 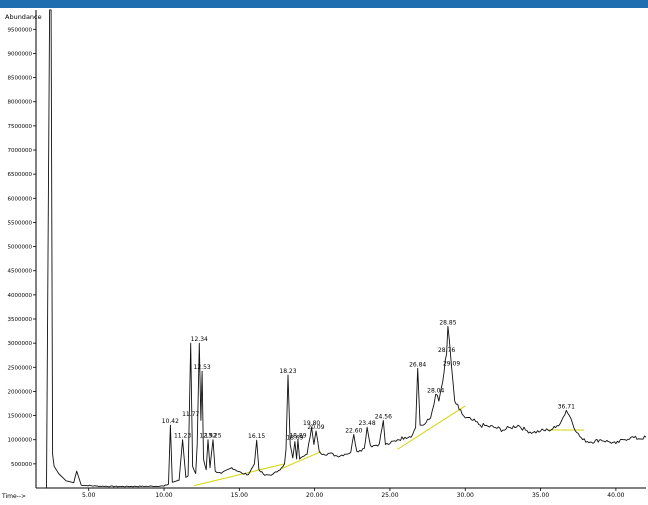 I want to click on peak-label: 20.09, so click(x=315, y=427).